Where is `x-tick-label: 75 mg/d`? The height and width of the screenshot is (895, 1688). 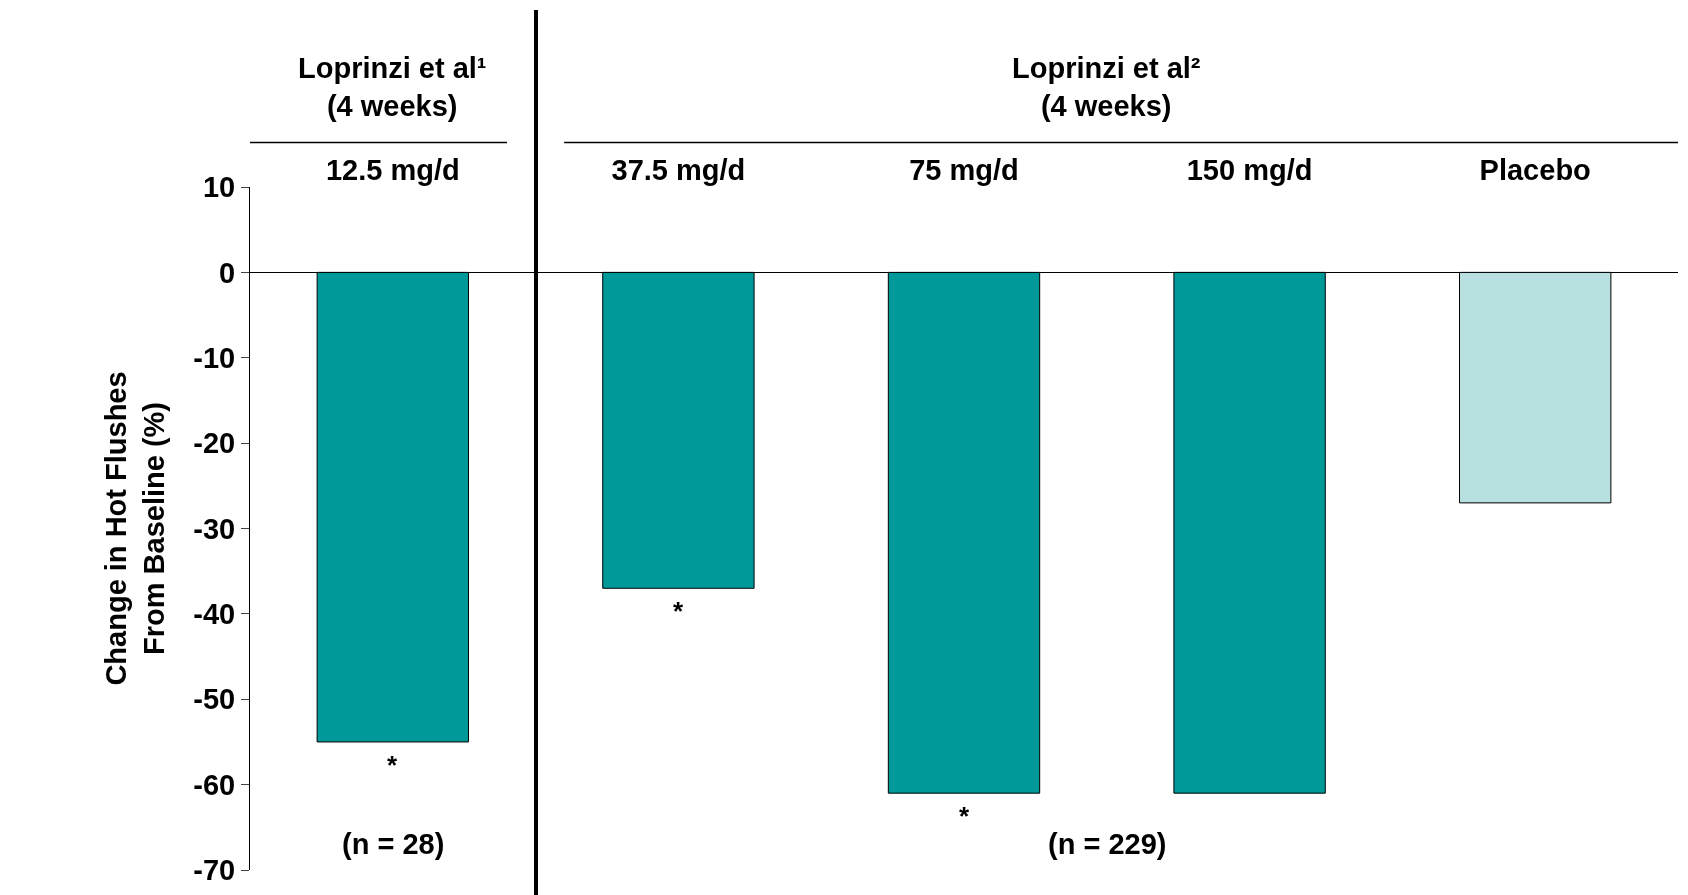 x-tick-label: 75 mg/d is located at coordinates (964, 170).